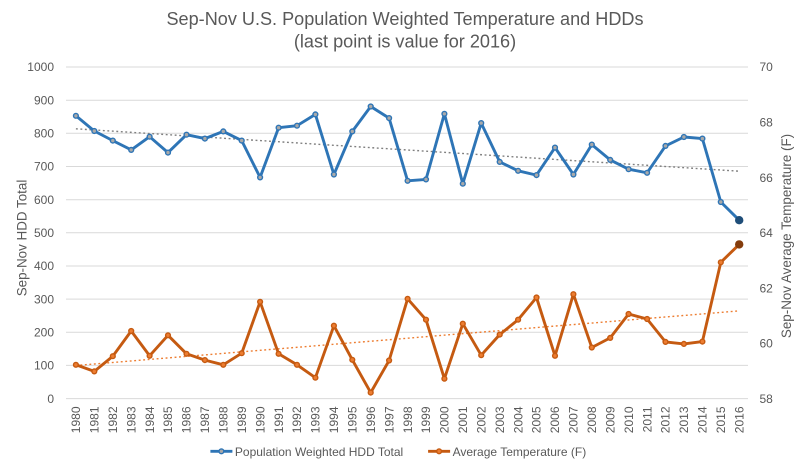 The height and width of the screenshot is (467, 800). What do you see at coordinates (684, 419) in the screenshot?
I see `svg-text: 2013` at bounding box center [684, 419].